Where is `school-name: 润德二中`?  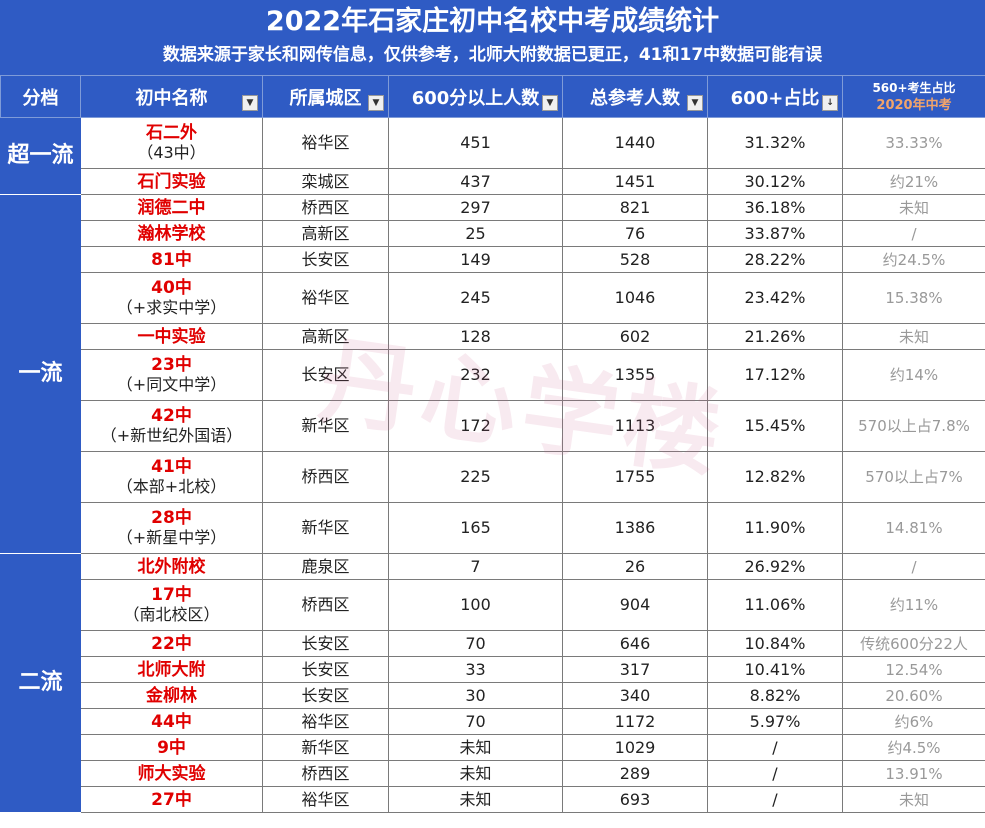 school-name: 润德二中 is located at coordinates (171, 207).